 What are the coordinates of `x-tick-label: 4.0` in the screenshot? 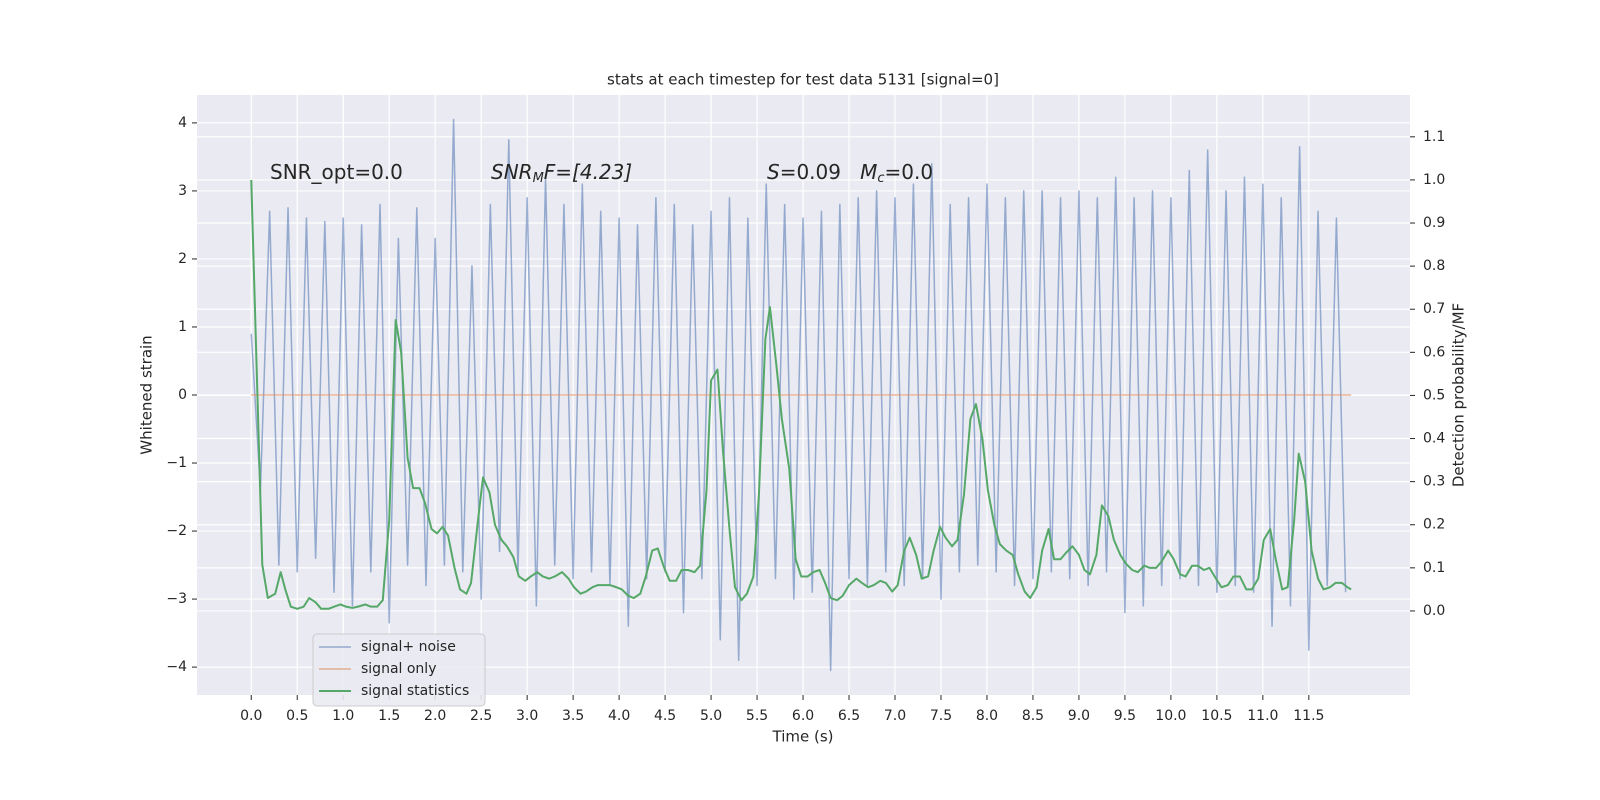 It's located at (619, 716).